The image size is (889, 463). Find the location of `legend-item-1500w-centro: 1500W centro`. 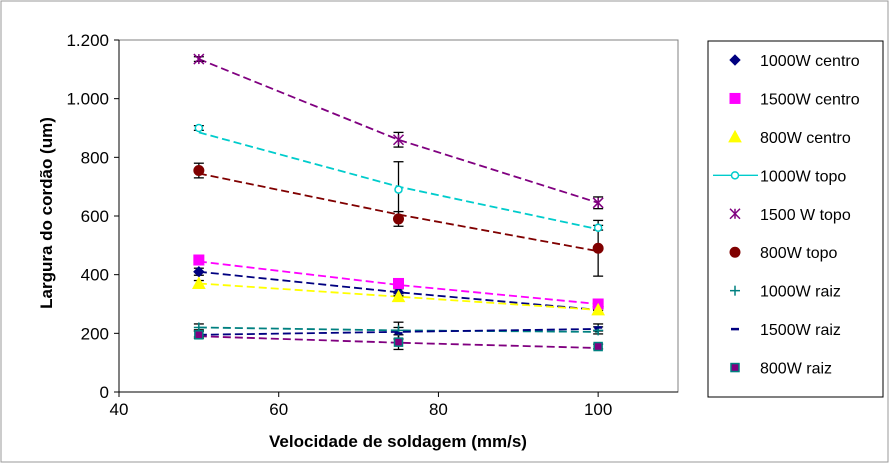

legend-item-1500w-centro: 1500W centro is located at coordinates (794, 99).